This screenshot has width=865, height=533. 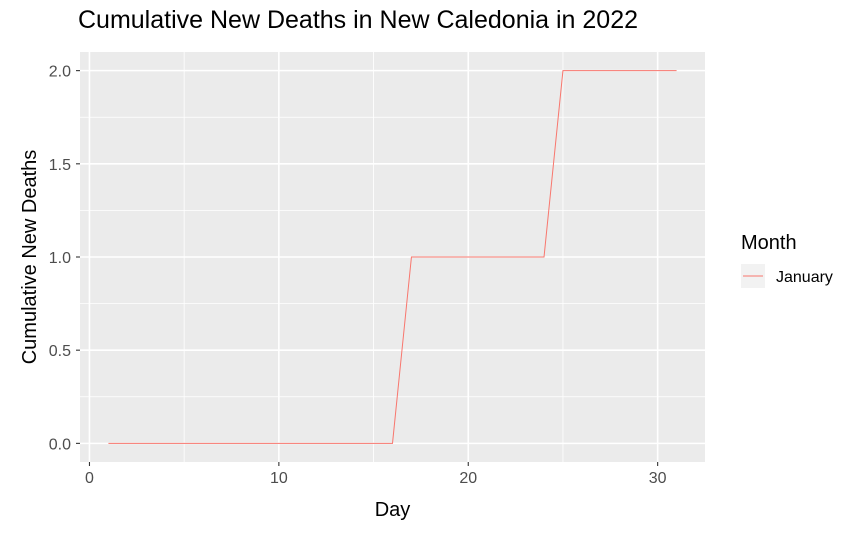 What do you see at coordinates (658, 478) in the screenshot?
I see `x-tick-label: 30` at bounding box center [658, 478].